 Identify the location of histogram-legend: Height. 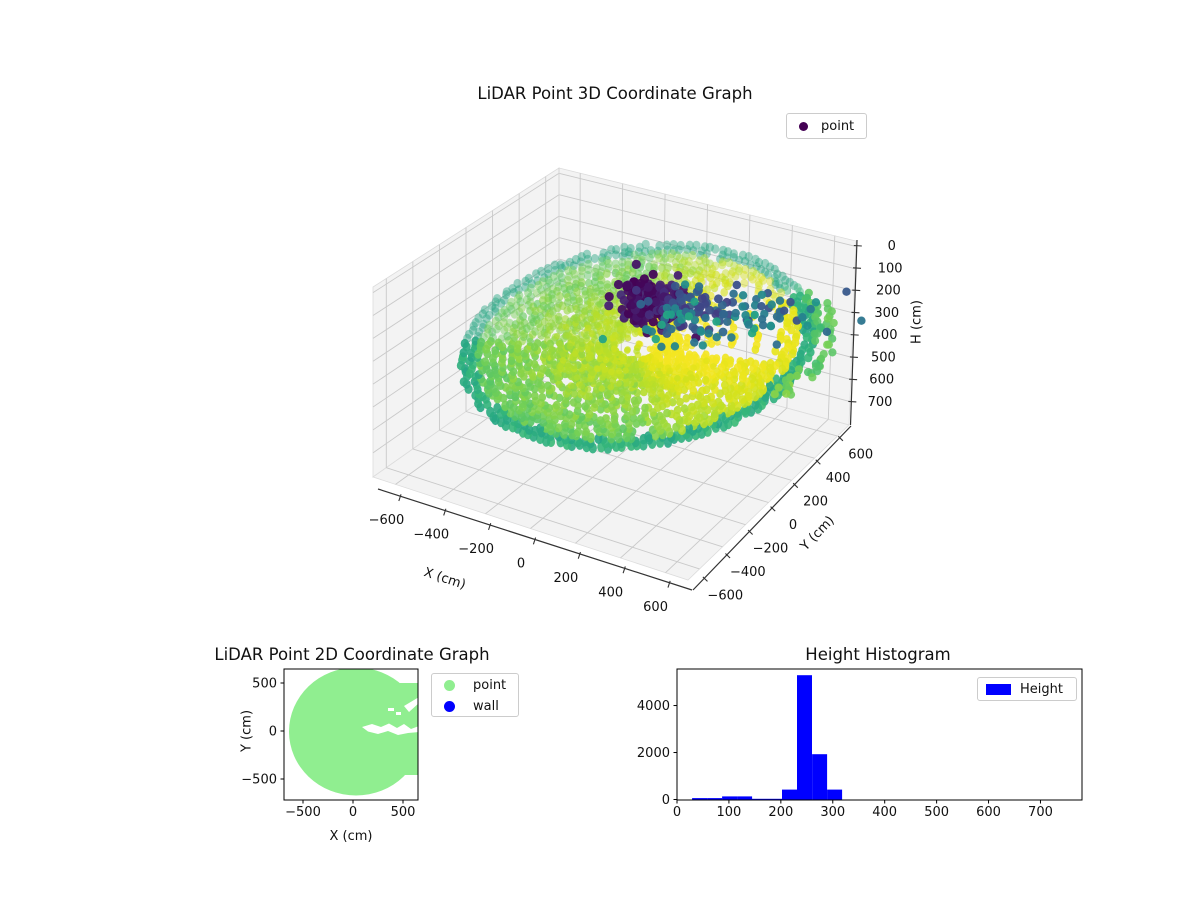
(1027, 689).